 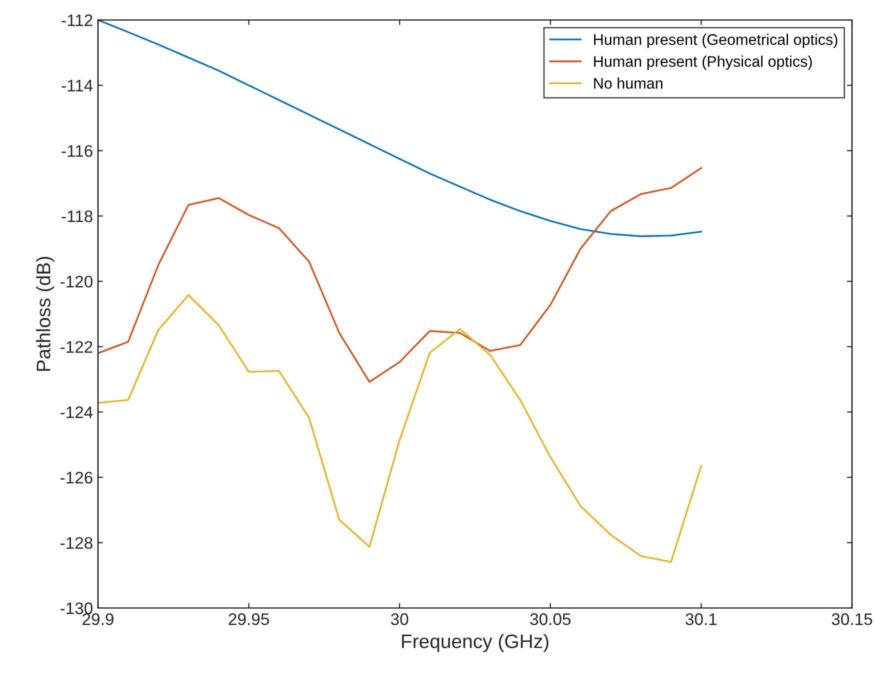 What do you see at coordinates (76, 478) in the screenshot?
I see `y-tick-label: -126` at bounding box center [76, 478].